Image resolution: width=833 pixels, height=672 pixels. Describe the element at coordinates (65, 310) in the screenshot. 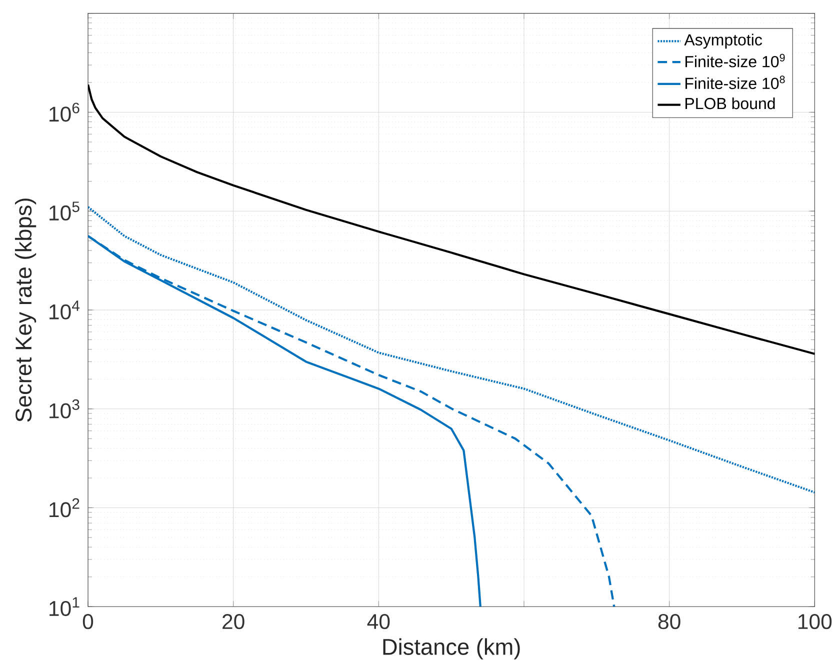

I see `y-tick-label: 10$^{4}$` at that location.